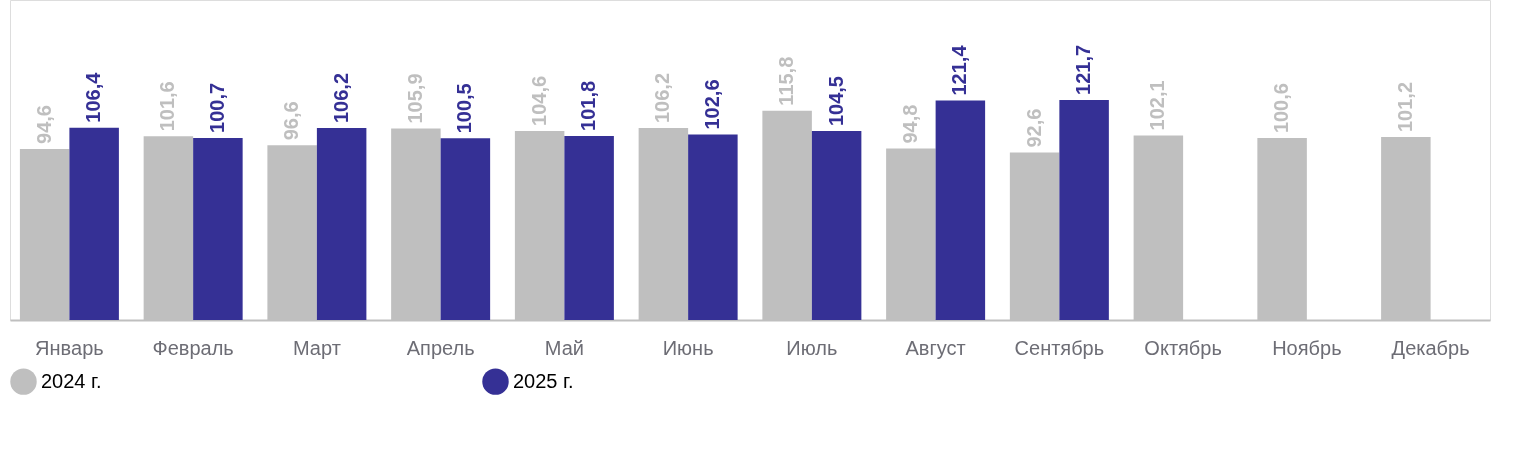  Describe the element at coordinates (812, 347) in the screenshot. I see `x-tick-label: Июль` at that location.